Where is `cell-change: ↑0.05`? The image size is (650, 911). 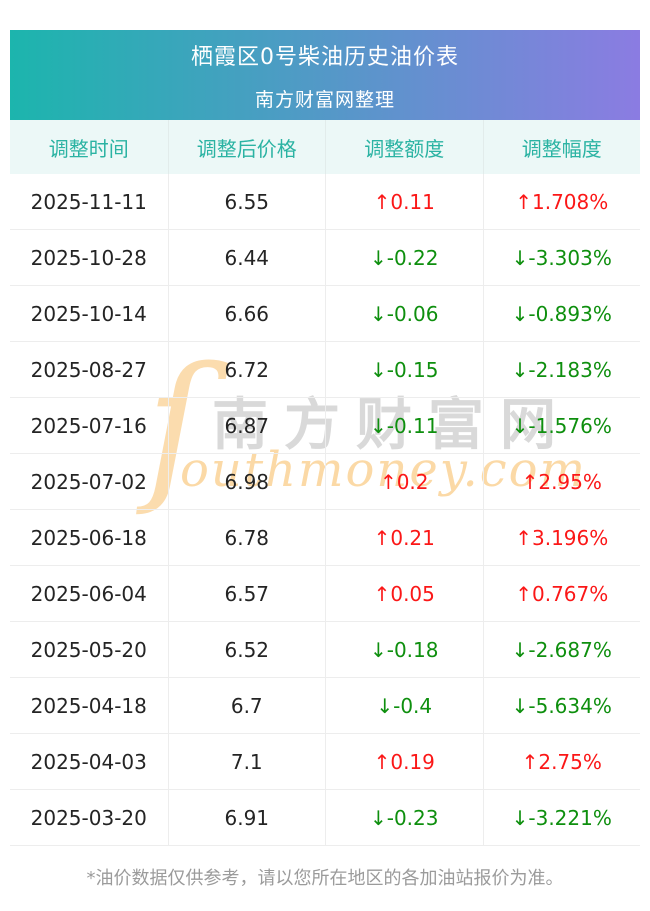
cell-change: ↑0.05 is located at coordinates (404, 593).